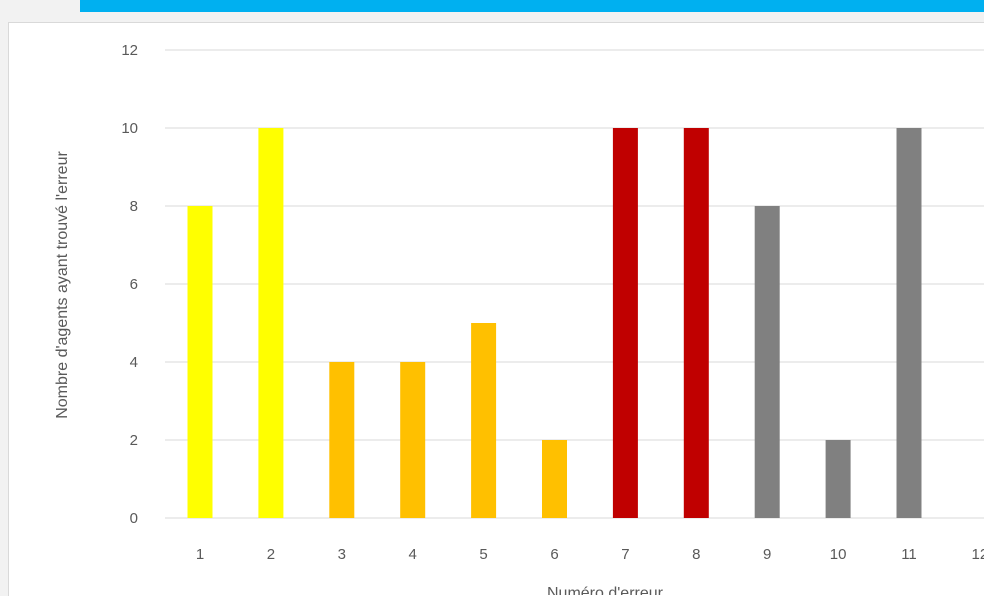 This screenshot has width=984, height=596. I want to click on x-tick-label: 4, so click(413, 554).